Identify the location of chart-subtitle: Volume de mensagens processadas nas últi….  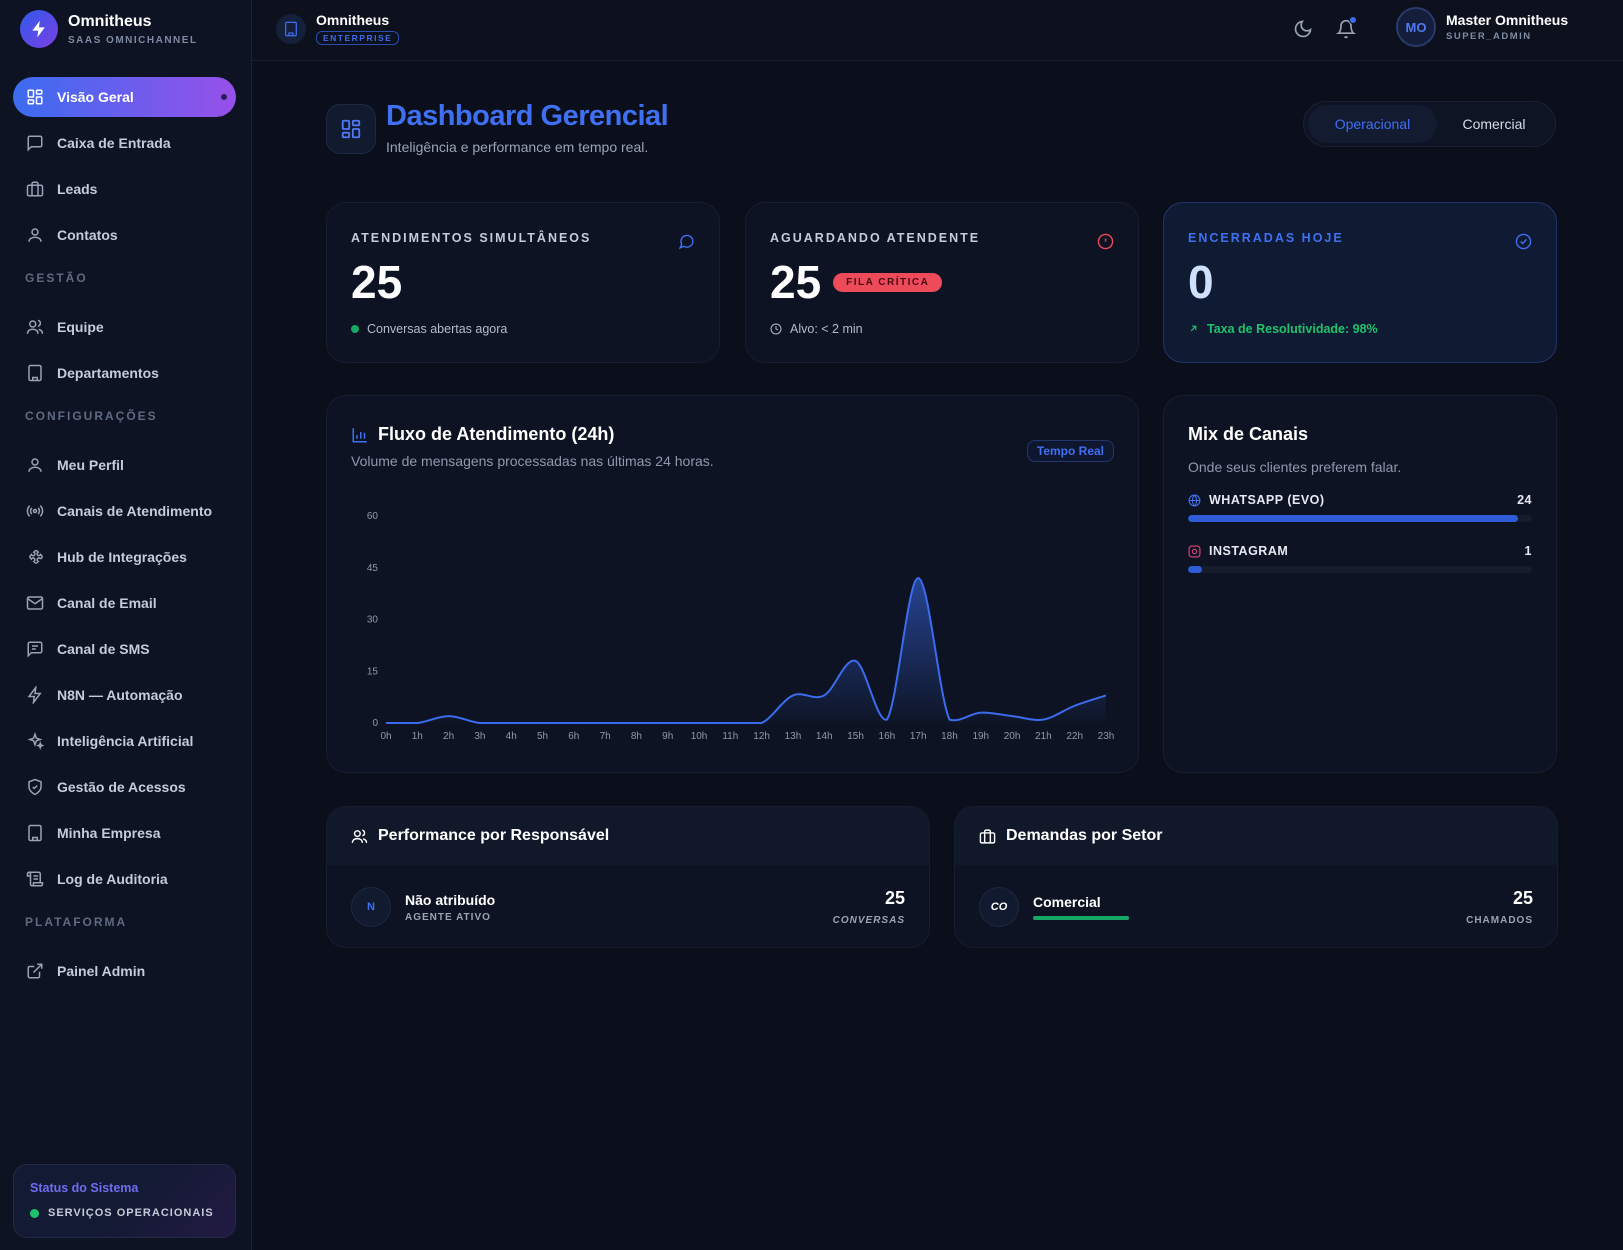
(532, 461).